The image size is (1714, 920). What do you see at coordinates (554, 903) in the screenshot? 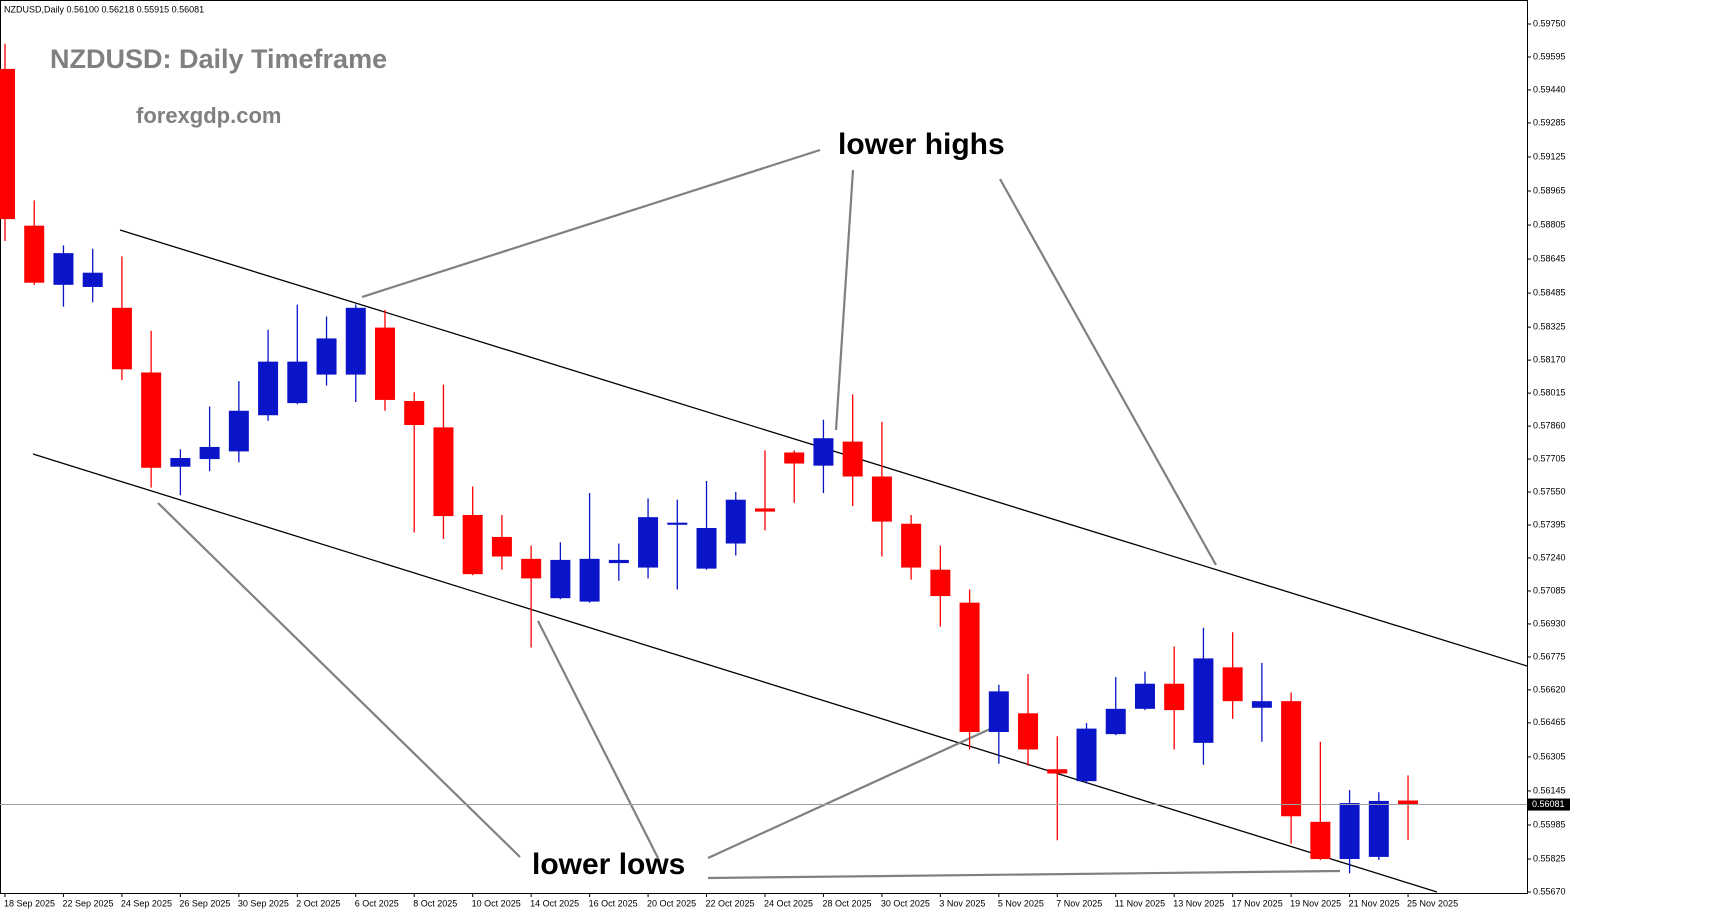
I see `x-tick-label: 14 Oct 2025` at bounding box center [554, 903].